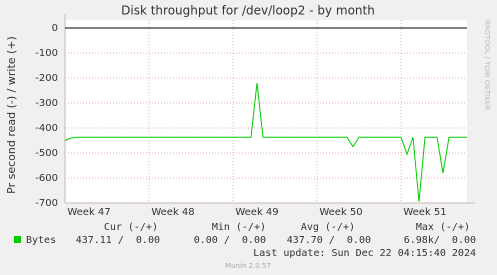  Describe the element at coordinates (55, 28) in the screenshot. I see `y-tick-label: 0` at that location.